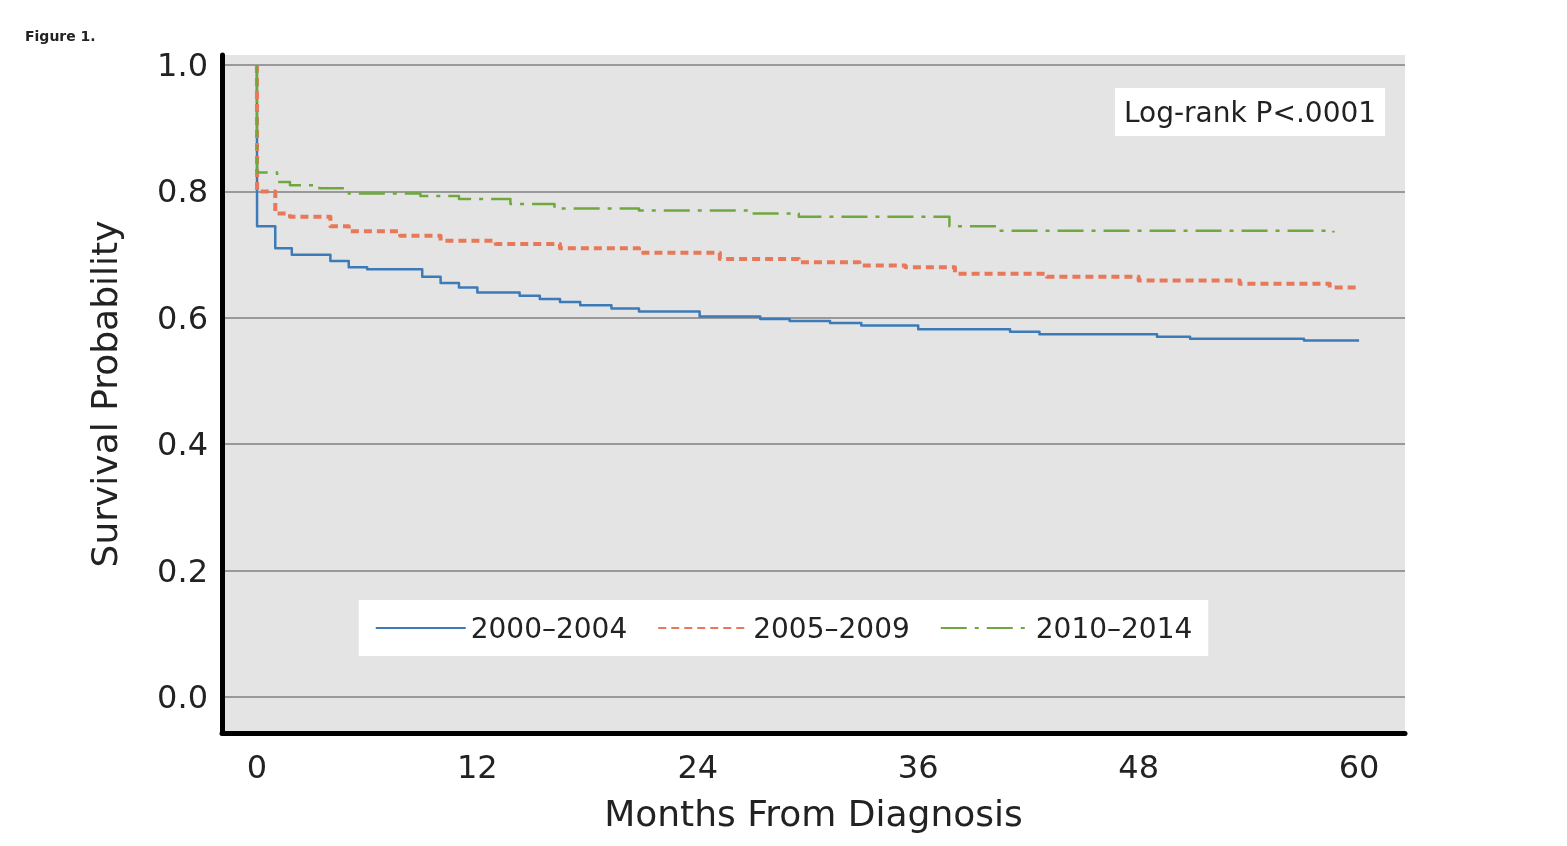 The width and height of the screenshot is (1567, 846). What do you see at coordinates (257, 767) in the screenshot?
I see `x-tick-label: 0` at bounding box center [257, 767].